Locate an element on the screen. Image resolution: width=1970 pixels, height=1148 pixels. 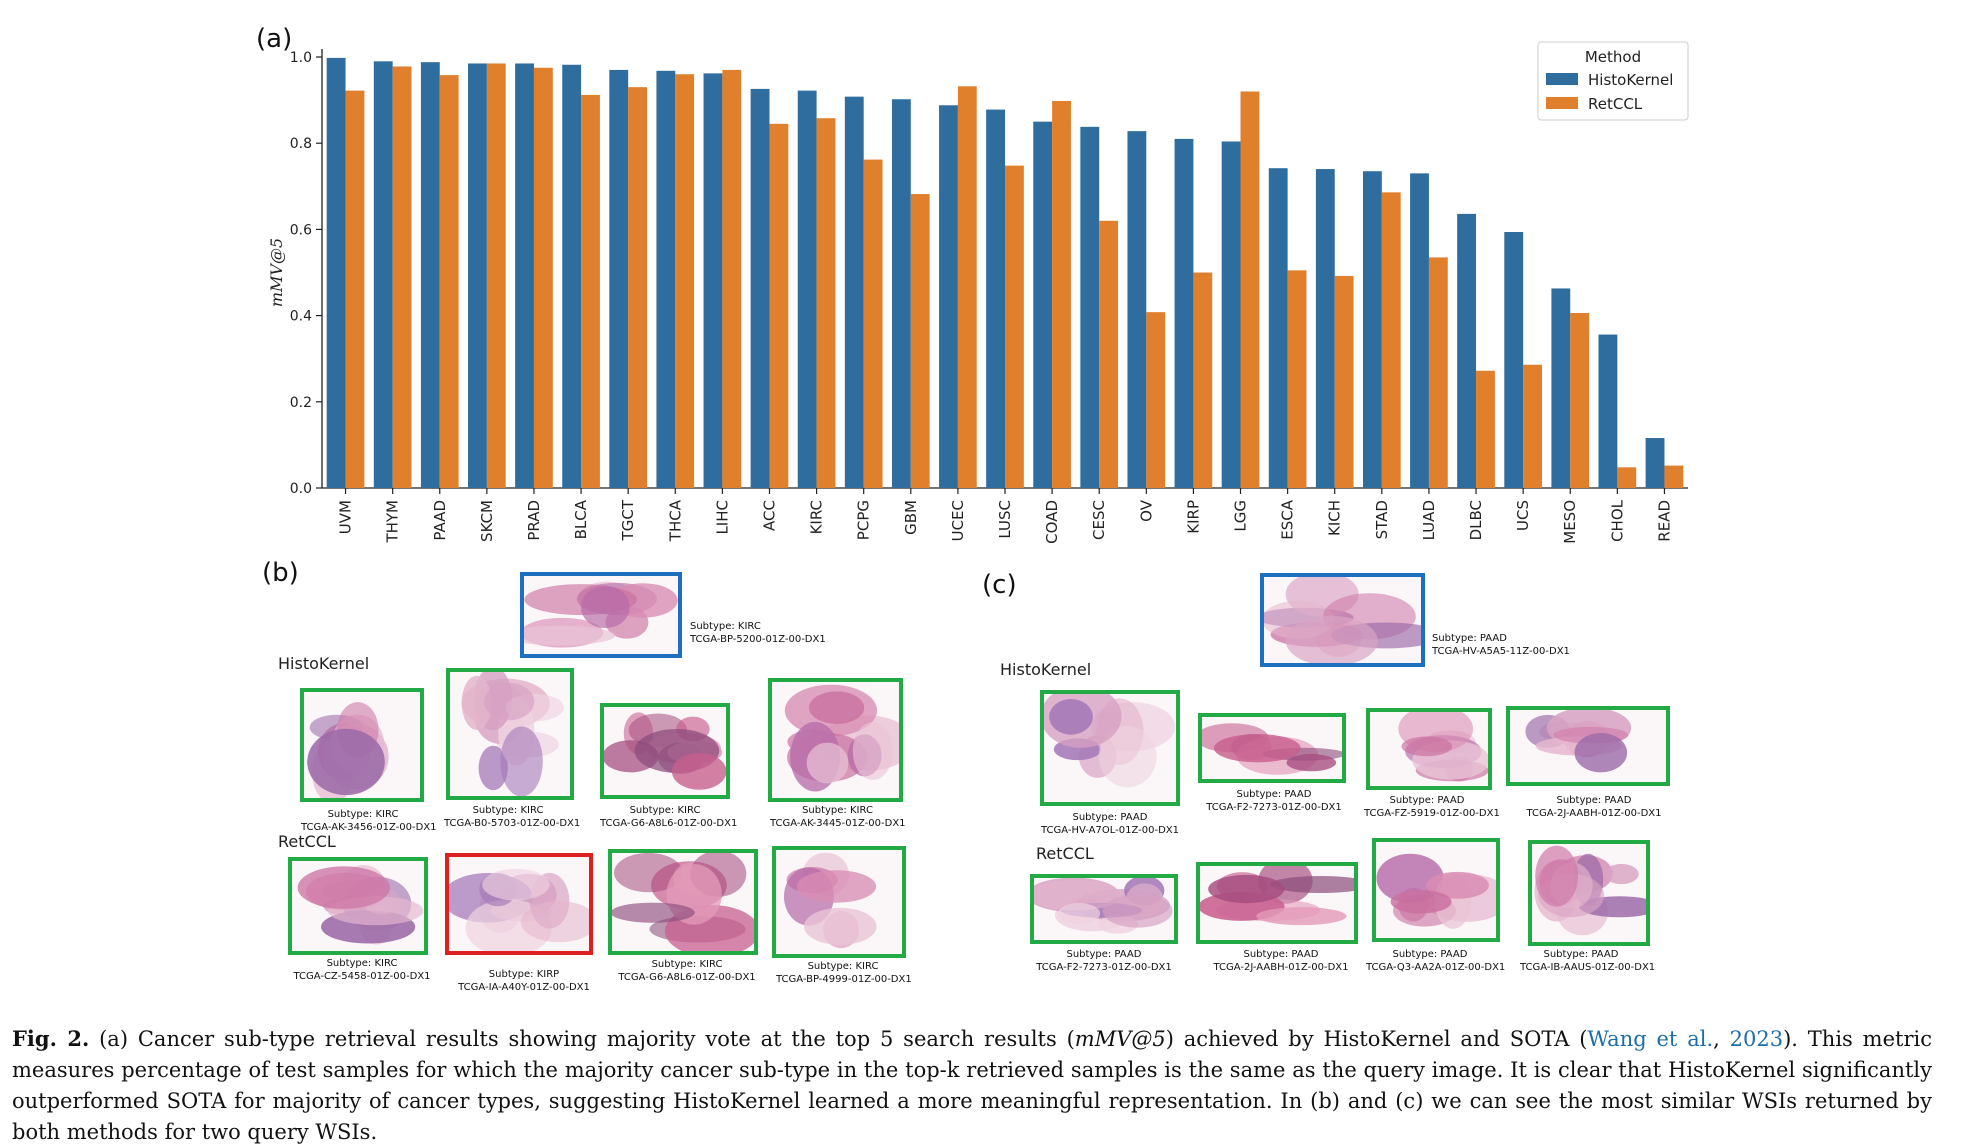
bar-histokernel-esca is located at coordinates (1278, 328).